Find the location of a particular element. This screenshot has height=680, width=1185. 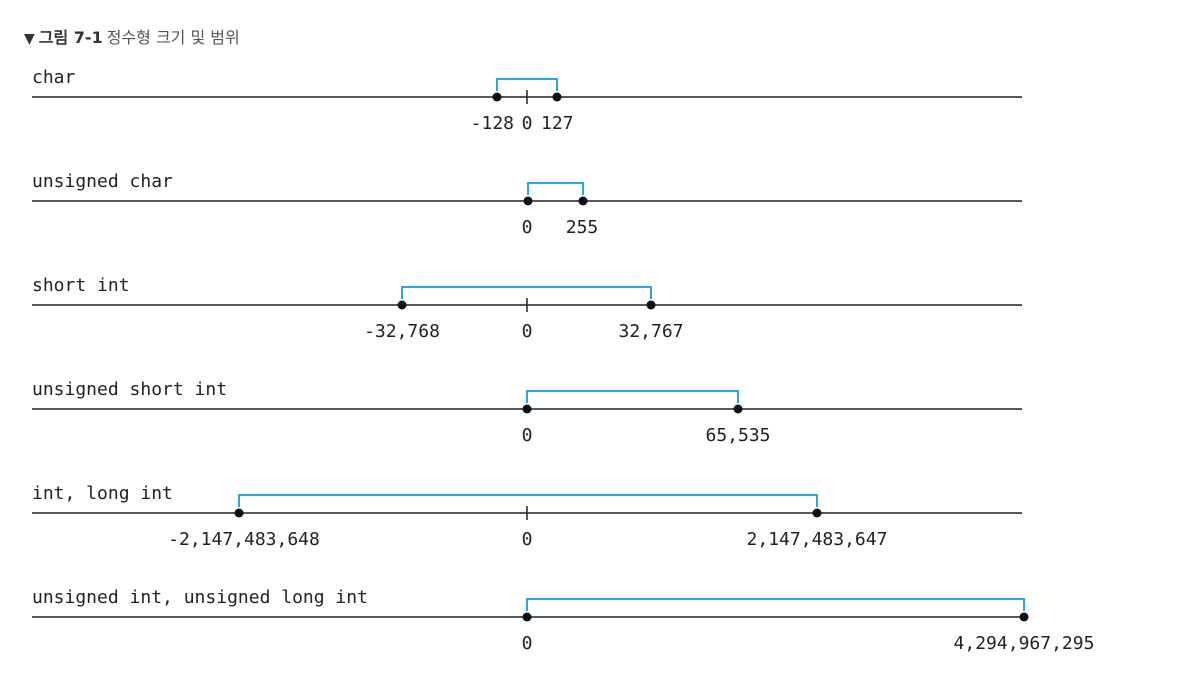

max-value-label: 127 is located at coordinates (557, 123).